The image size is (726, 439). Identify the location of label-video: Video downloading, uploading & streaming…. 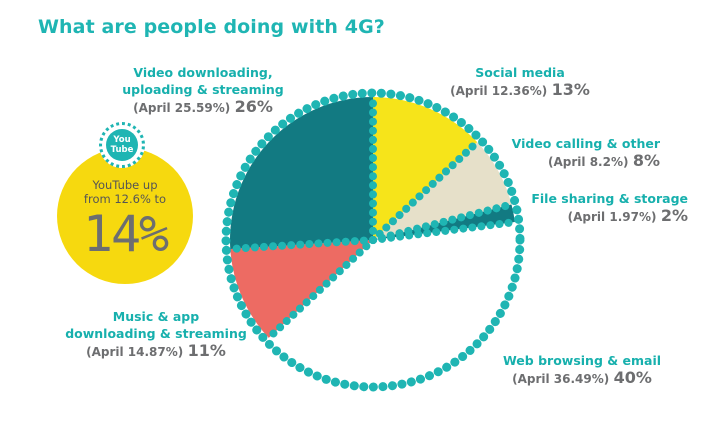
(203, 90).